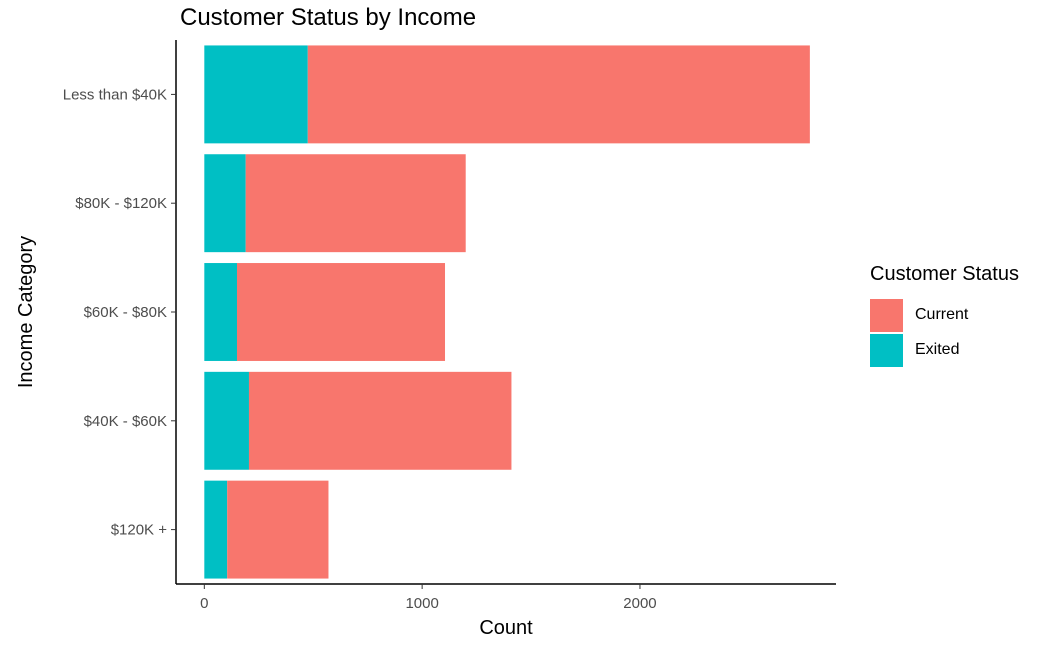 The width and height of the screenshot is (1048, 660). I want to click on bar-exited-60k-80k, so click(220, 312).